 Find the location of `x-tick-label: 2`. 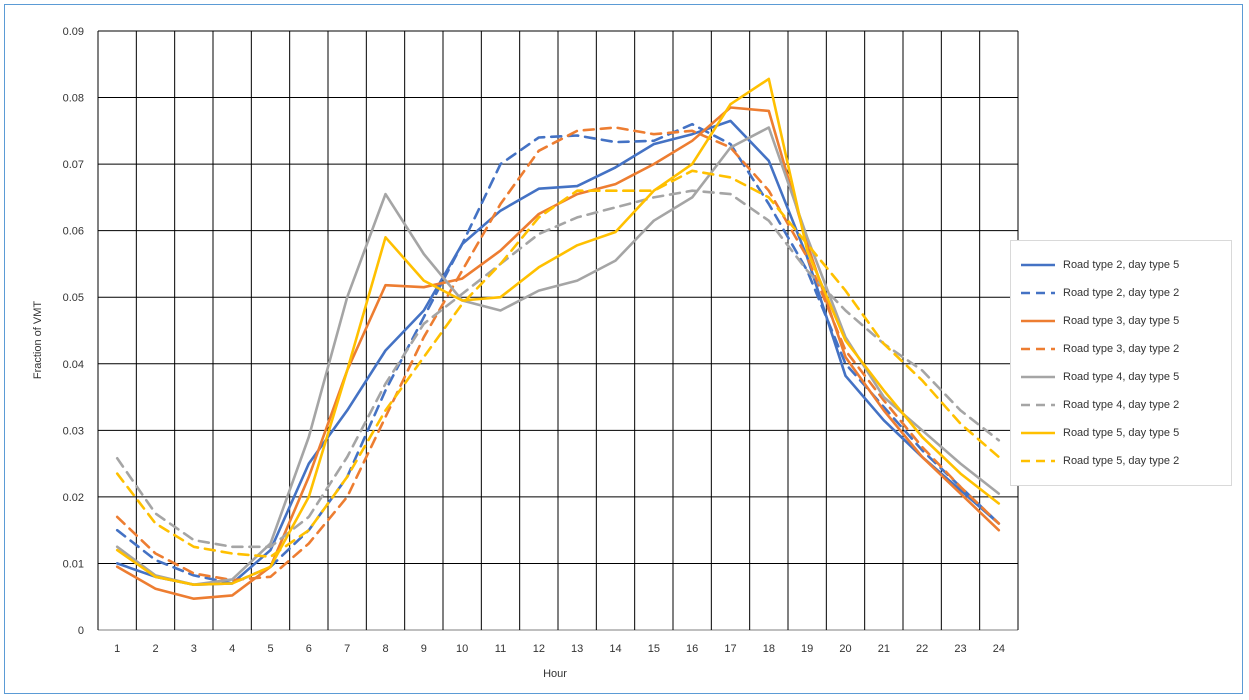

x-tick-label: 2 is located at coordinates (155, 649).